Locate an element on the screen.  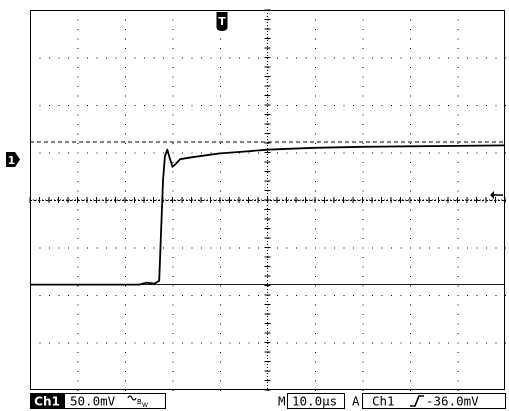
rising-edge-icon is located at coordinates (417, 401).